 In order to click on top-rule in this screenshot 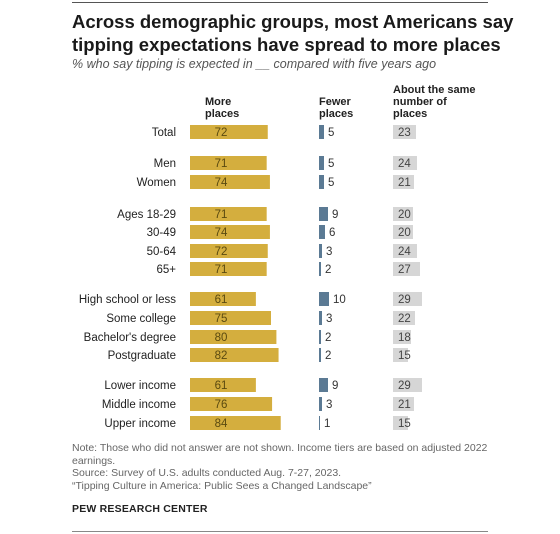, I will do `click(280, 2)`.